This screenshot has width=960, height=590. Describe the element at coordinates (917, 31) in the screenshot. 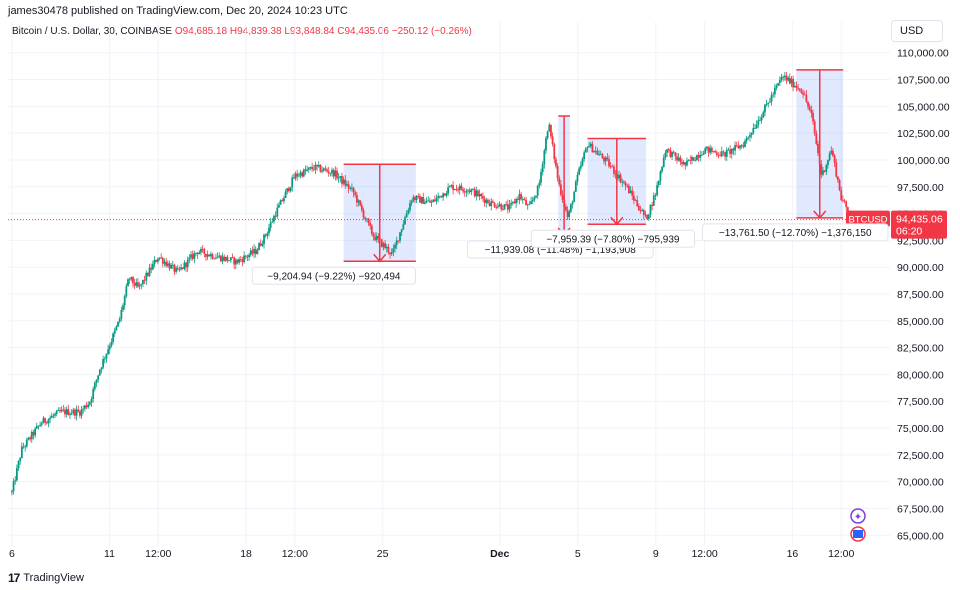

I see `currency-selector: USD` at that location.